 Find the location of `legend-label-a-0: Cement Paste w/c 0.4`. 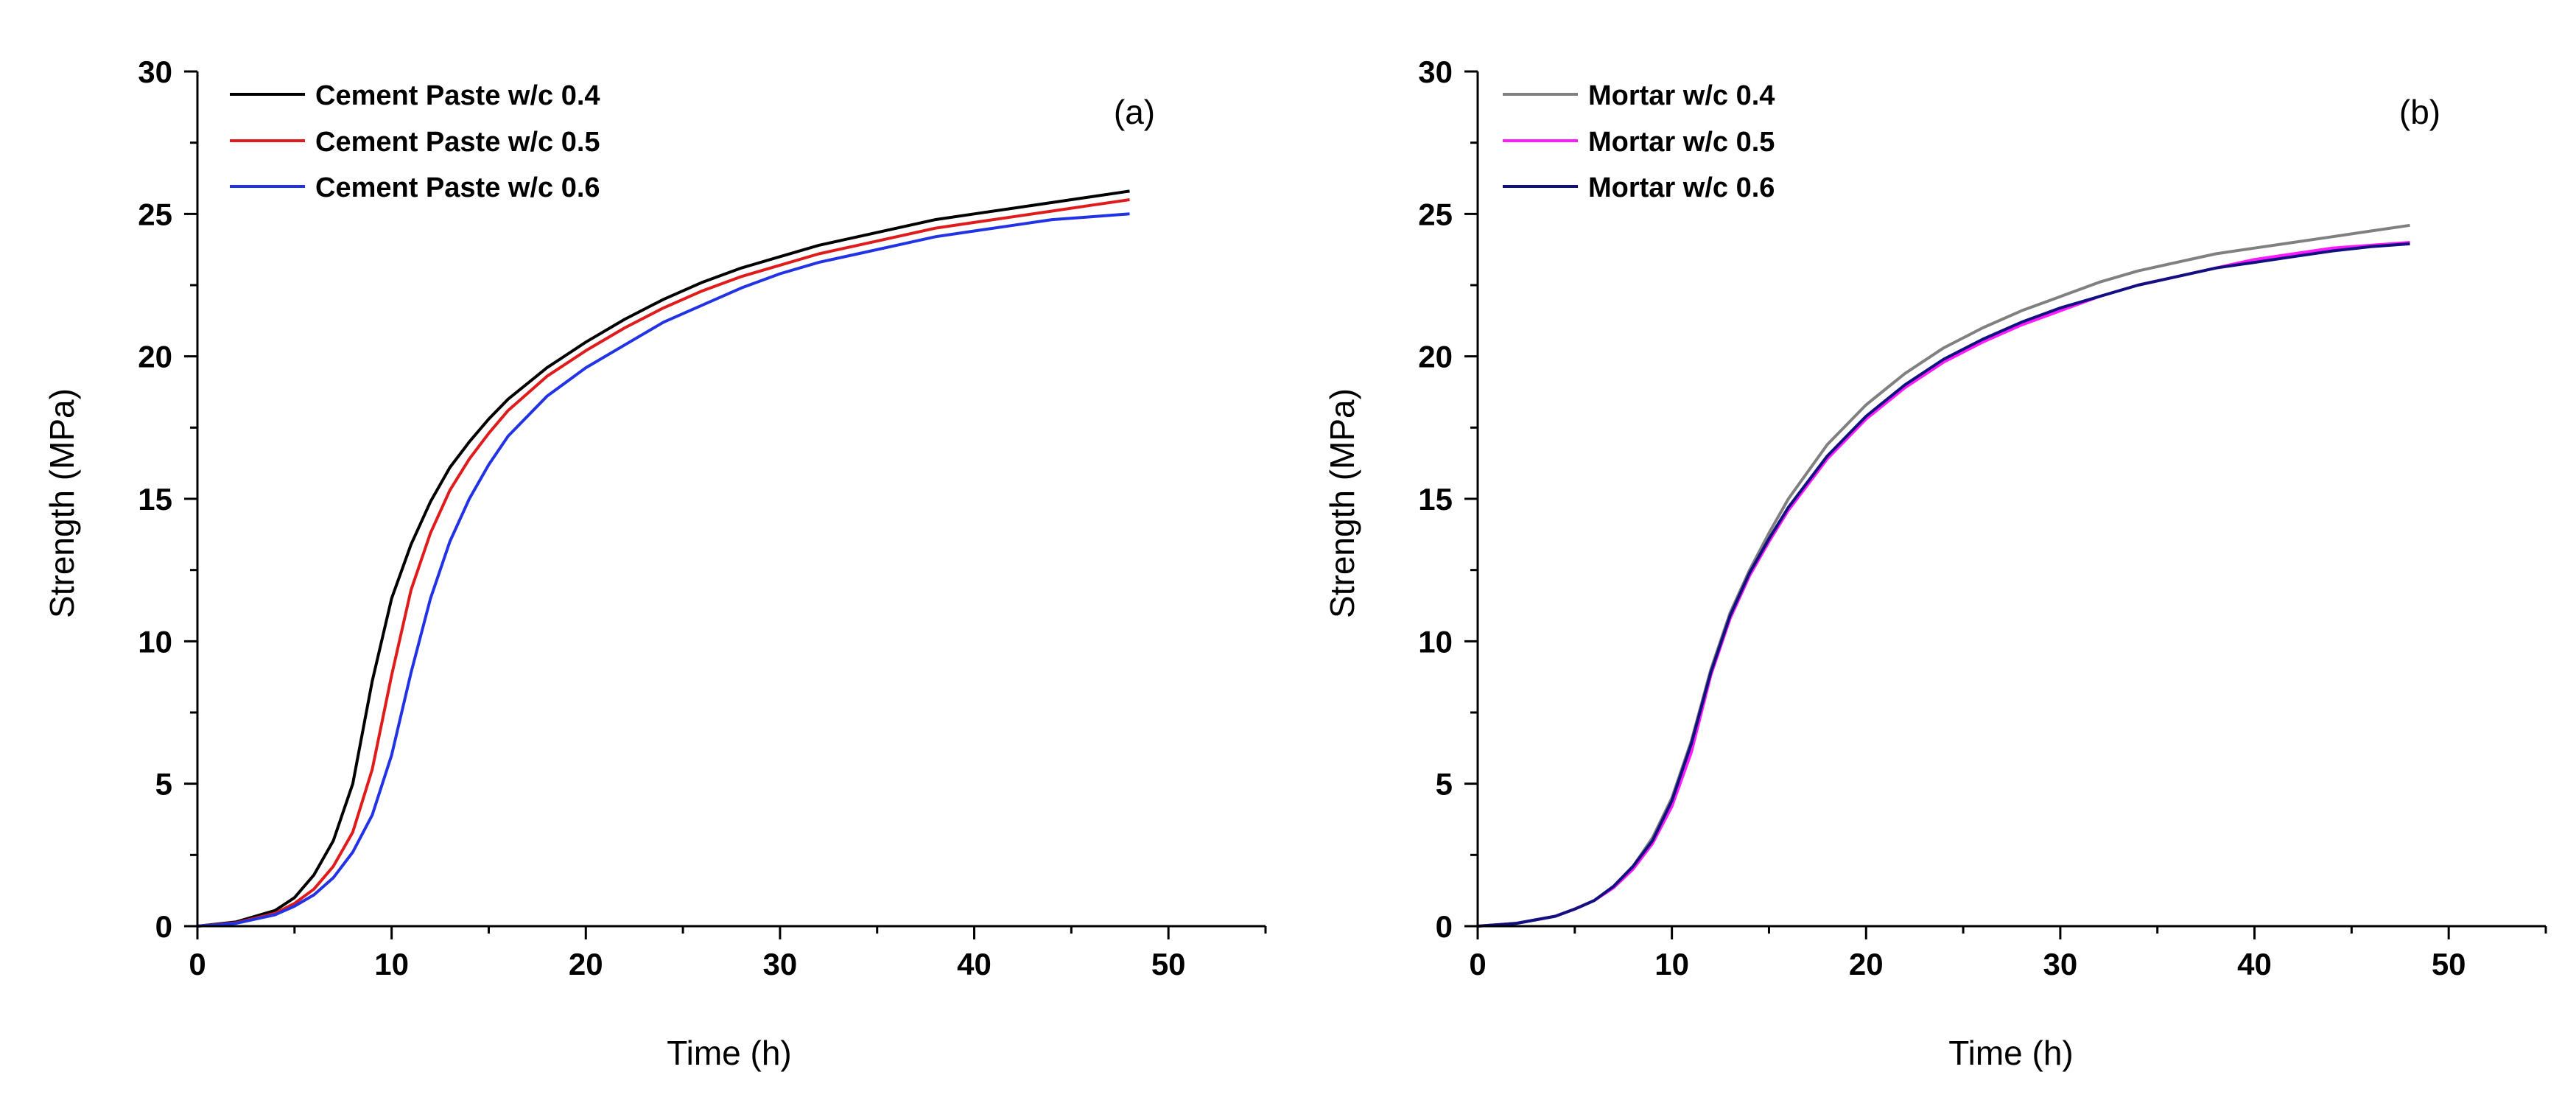

legend-label-a-0: Cement Paste w/c 0.4 is located at coordinates (457, 95).